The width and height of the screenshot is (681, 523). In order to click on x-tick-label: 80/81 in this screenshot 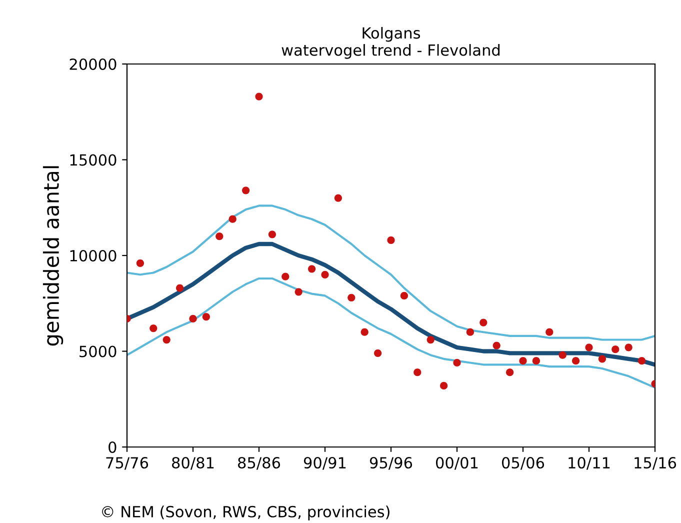, I will do `click(193, 463)`.